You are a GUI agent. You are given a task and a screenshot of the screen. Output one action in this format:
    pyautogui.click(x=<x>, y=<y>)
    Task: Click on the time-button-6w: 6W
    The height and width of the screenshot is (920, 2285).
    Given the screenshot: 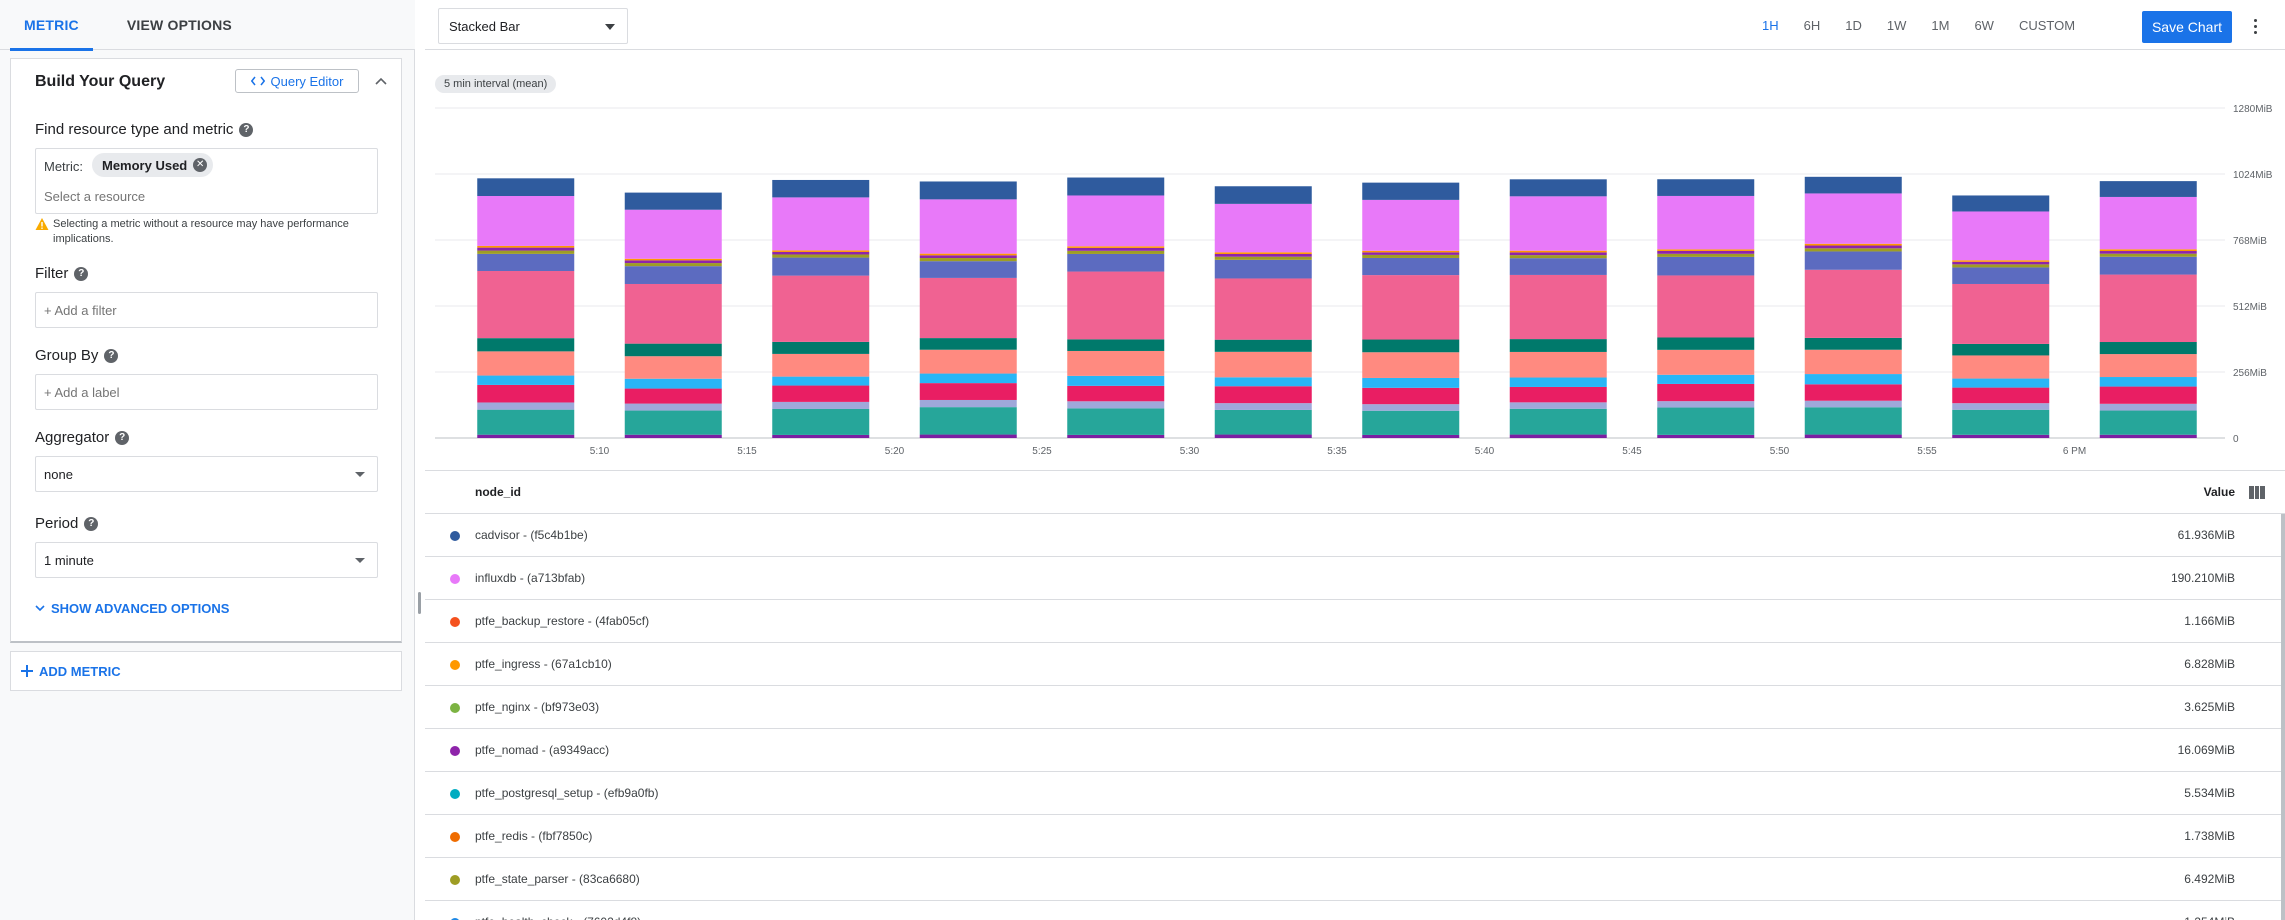 What is the action you would take?
    pyautogui.click(x=1984, y=25)
    